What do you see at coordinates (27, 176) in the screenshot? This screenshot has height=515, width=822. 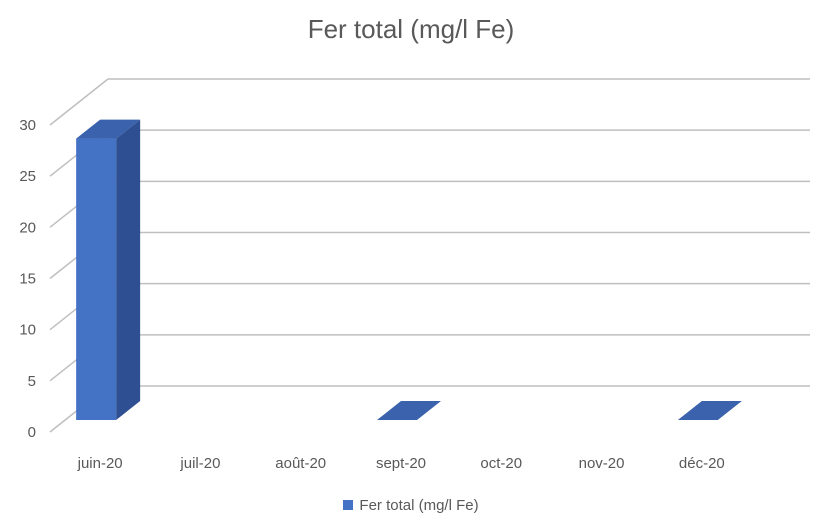 I see `y-tick-label: 25` at bounding box center [27, 176].